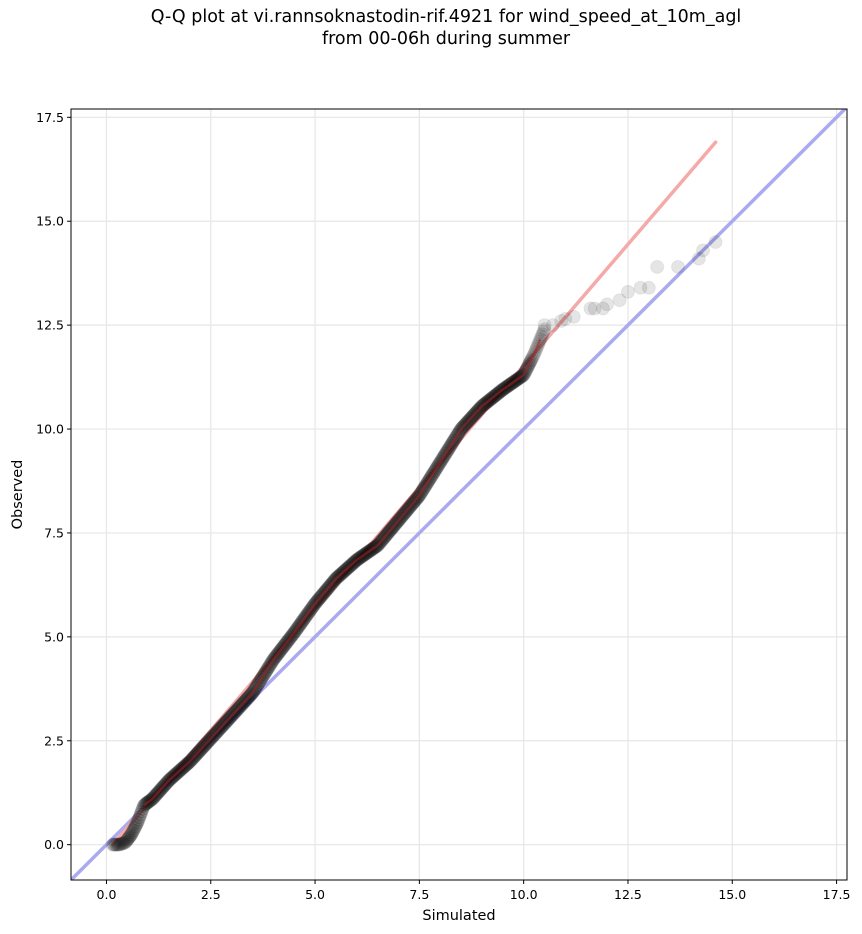  I want to click on y-tick-label: 12.5, so click(50, 325).